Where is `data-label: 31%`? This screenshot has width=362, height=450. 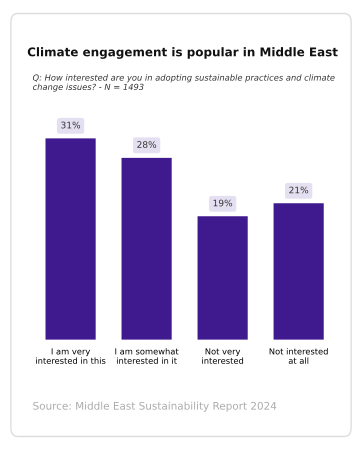
data-label: 31% is located at coordinates (70, 125).